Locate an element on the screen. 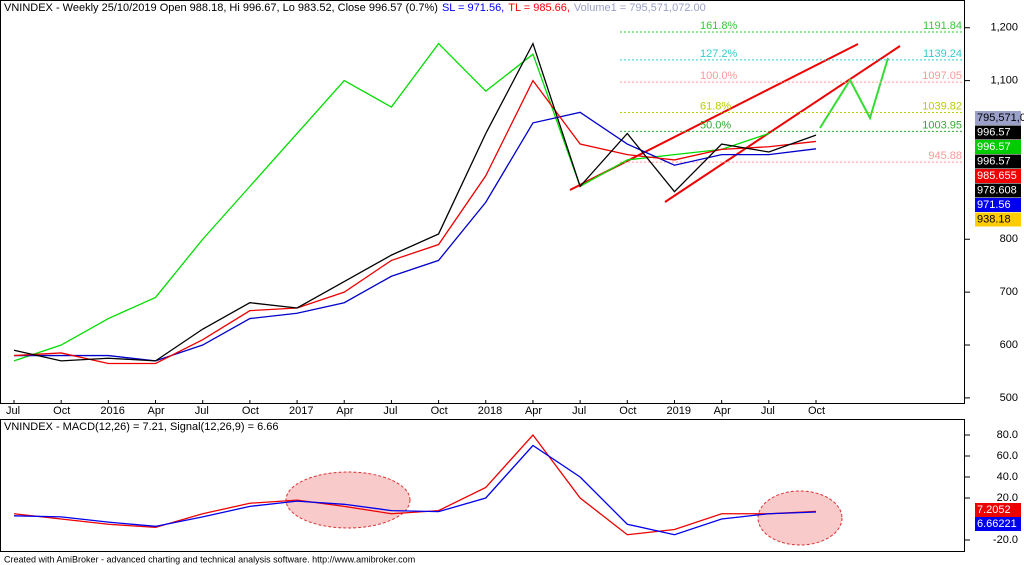 The image size is (1024, 565). fib-label: 100.0% is located at coordinates (719, 76).